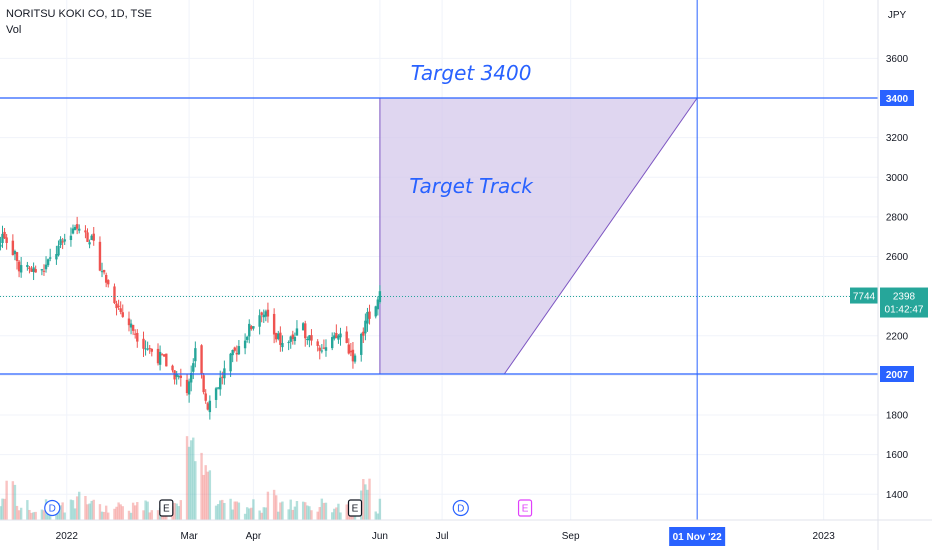  Describe the element at coordinates (14, 30) in the screenshot. I see `volume-indicator-label: Vol` at that location.